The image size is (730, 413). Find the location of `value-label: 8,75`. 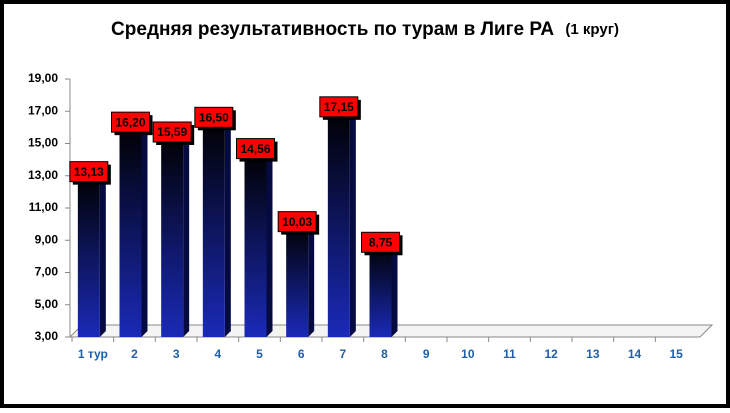

value-label: 8,75 is located at coordinates (381, 242).